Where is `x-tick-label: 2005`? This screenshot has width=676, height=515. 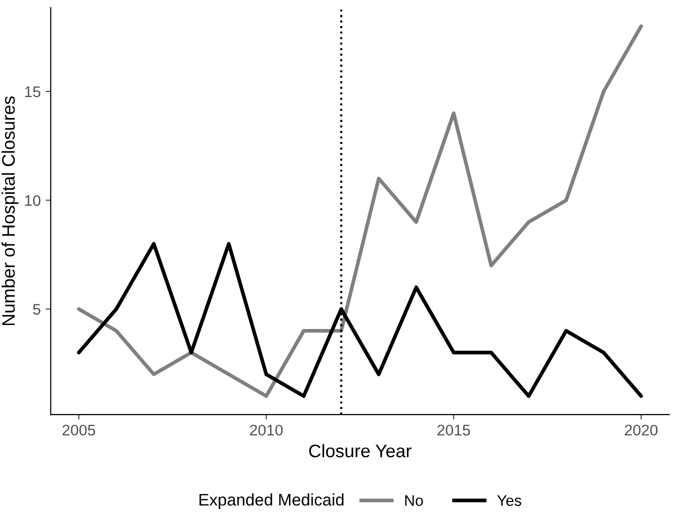 x-tick-label: 2005 is located at coordinates (79, 430).